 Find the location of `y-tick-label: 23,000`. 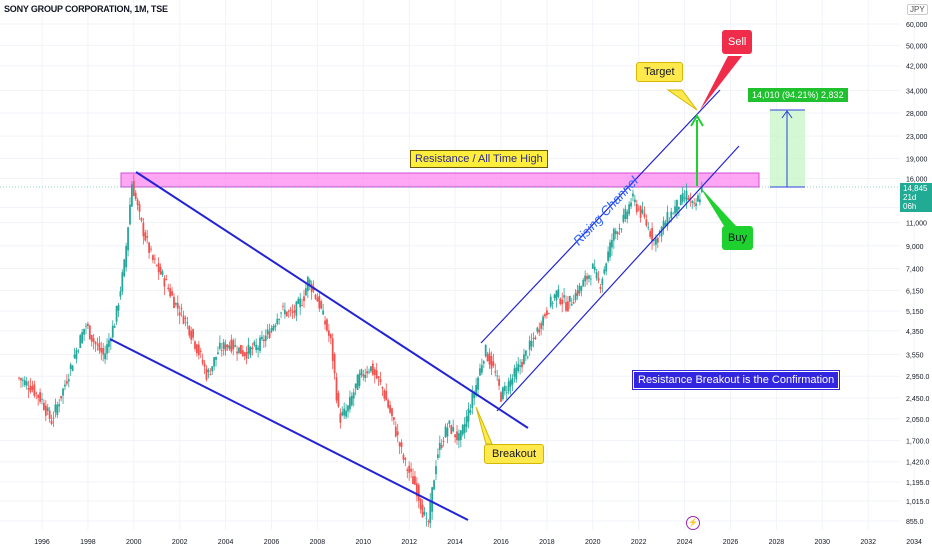

y-tick-label: 23,000 is located at coordinates (917, 137).